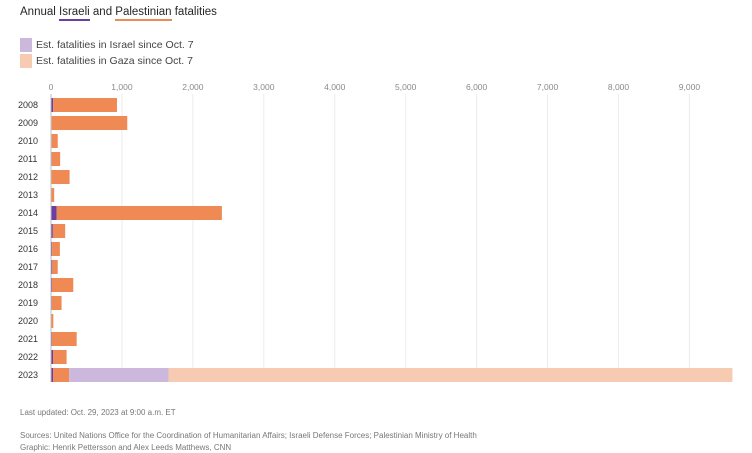 The image size is (752, 453). I want to click on title-prefix: Annual, so click(40, 12).